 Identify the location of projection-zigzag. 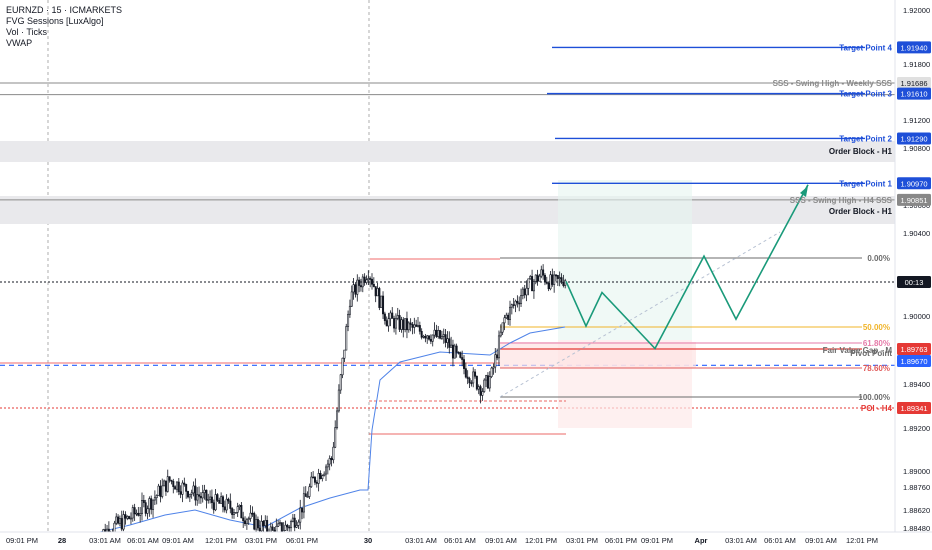
(687, 267).